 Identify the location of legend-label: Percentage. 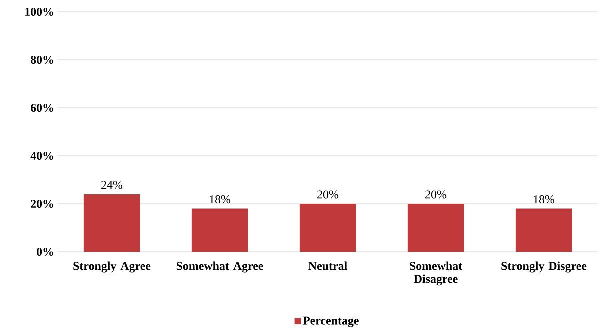
(331, 322).